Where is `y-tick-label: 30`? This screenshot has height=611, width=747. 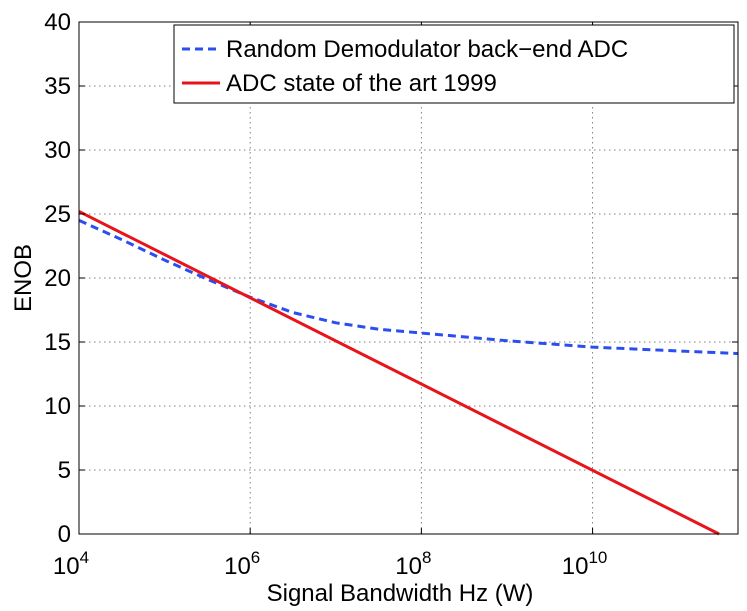 y-tick-label: 30 is located at coordinates (57, 150).